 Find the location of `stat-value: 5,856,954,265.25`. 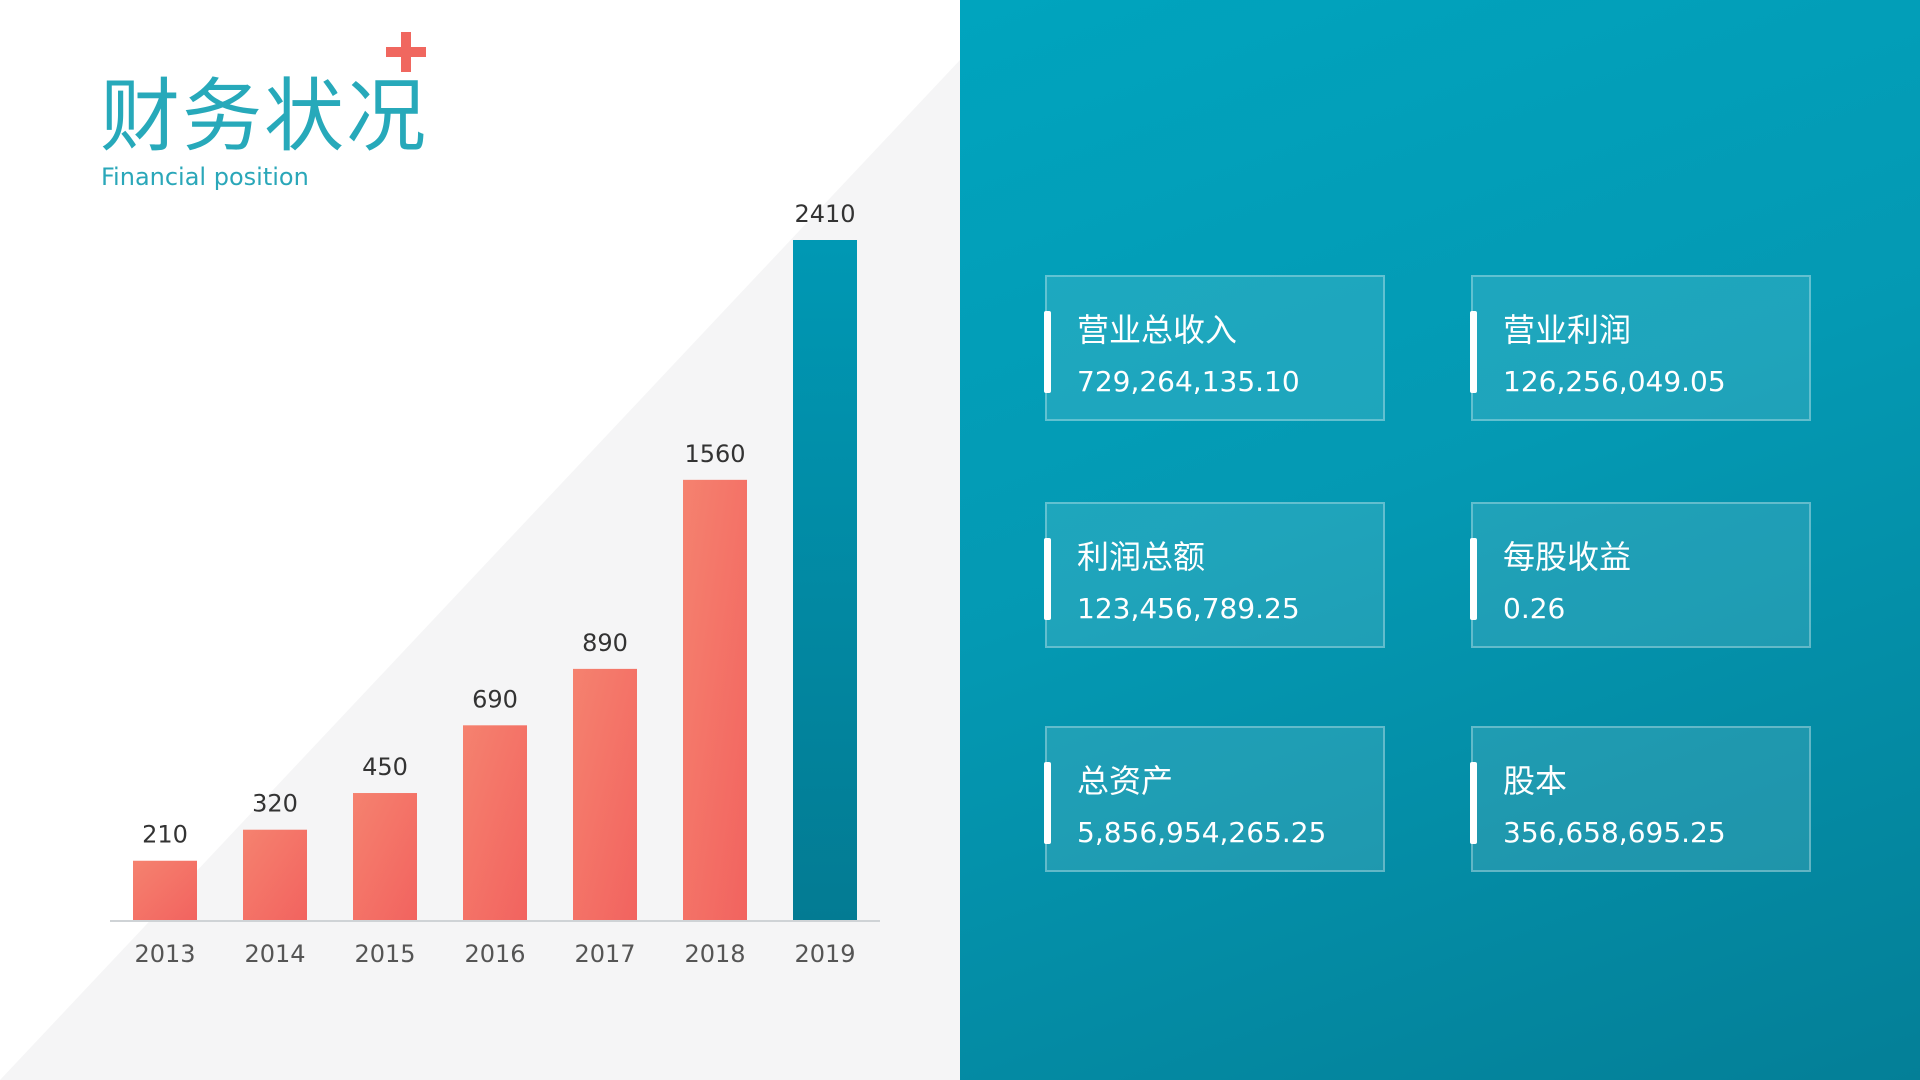

stat-value: 5,856,954,265.25 is located at coordinates (1202, 832).